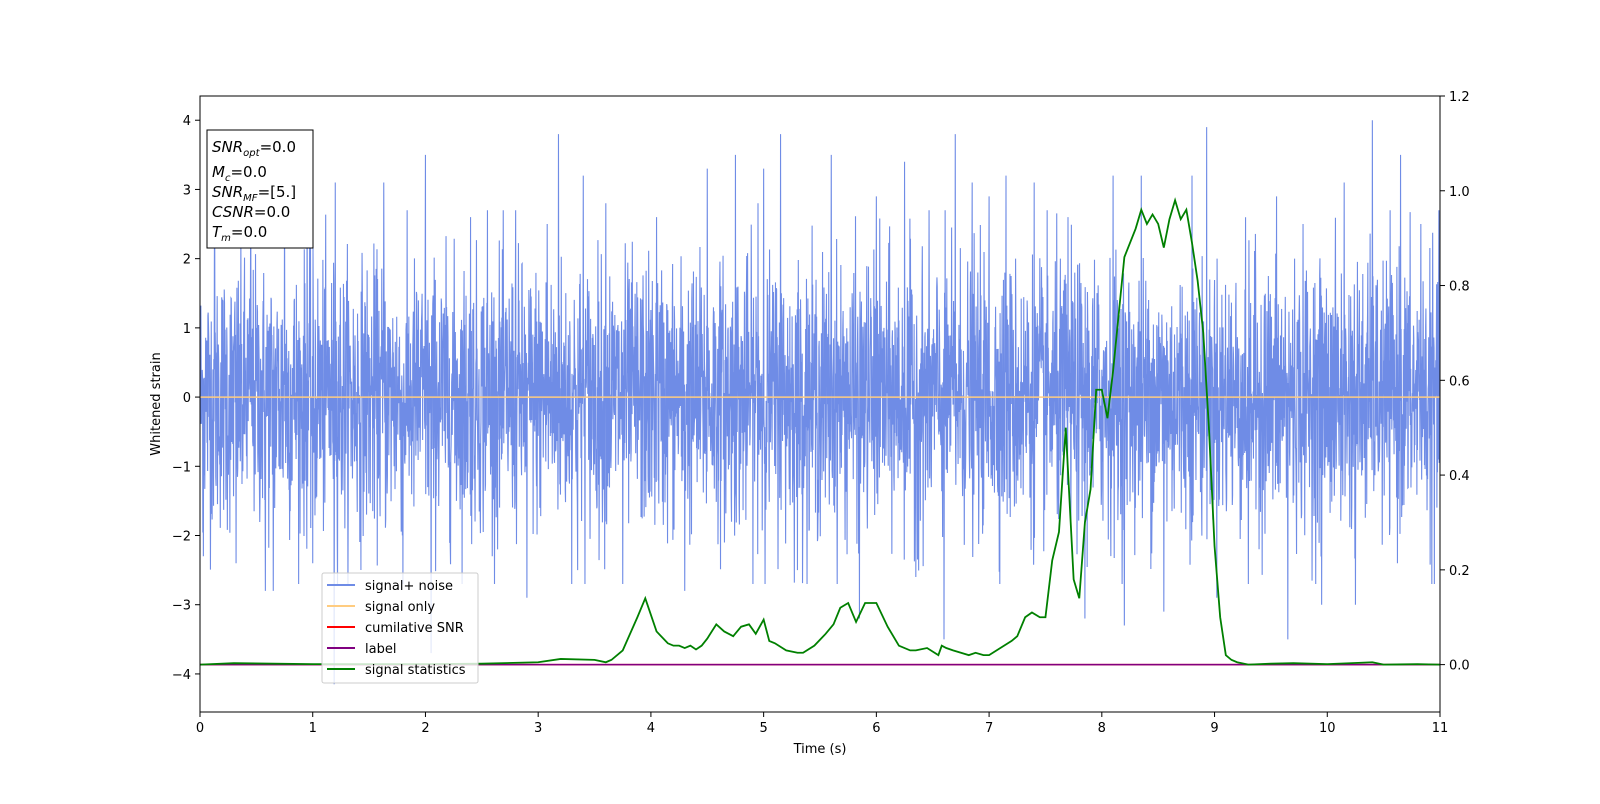  What do you see at coordinates (651, 728) in the screenshot?
I see `x-tick-label: 4` at bounding box center [651, 728].